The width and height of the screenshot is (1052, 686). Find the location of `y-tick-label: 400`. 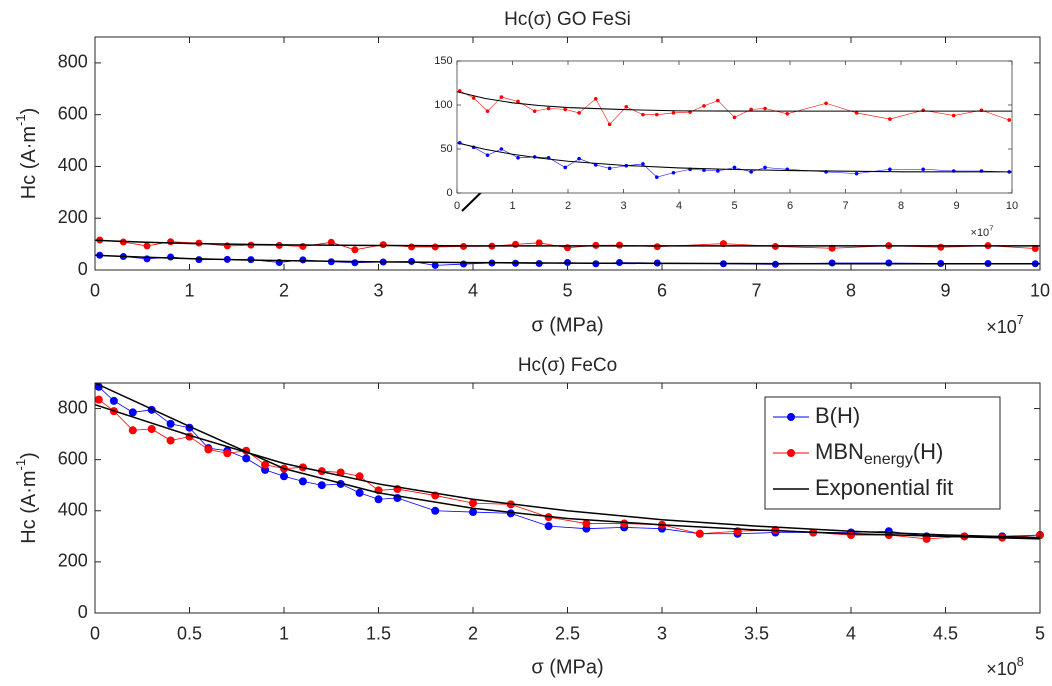

y-tick-label: 400 is located at coordinates (73, 165).